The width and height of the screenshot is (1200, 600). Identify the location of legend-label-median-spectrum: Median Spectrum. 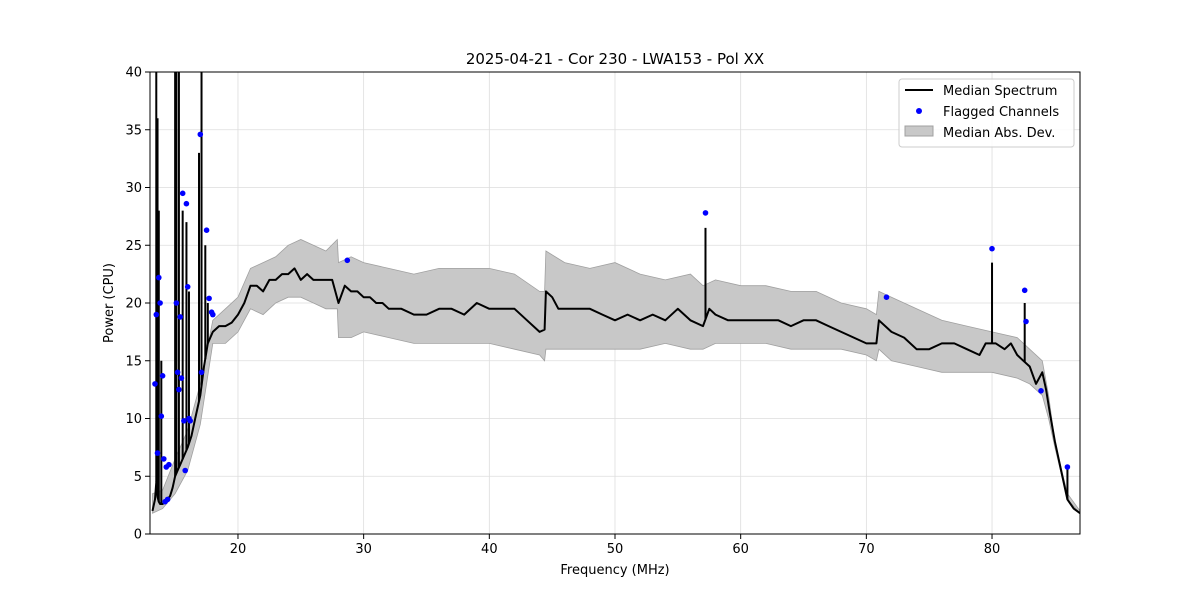
(1000, 91).